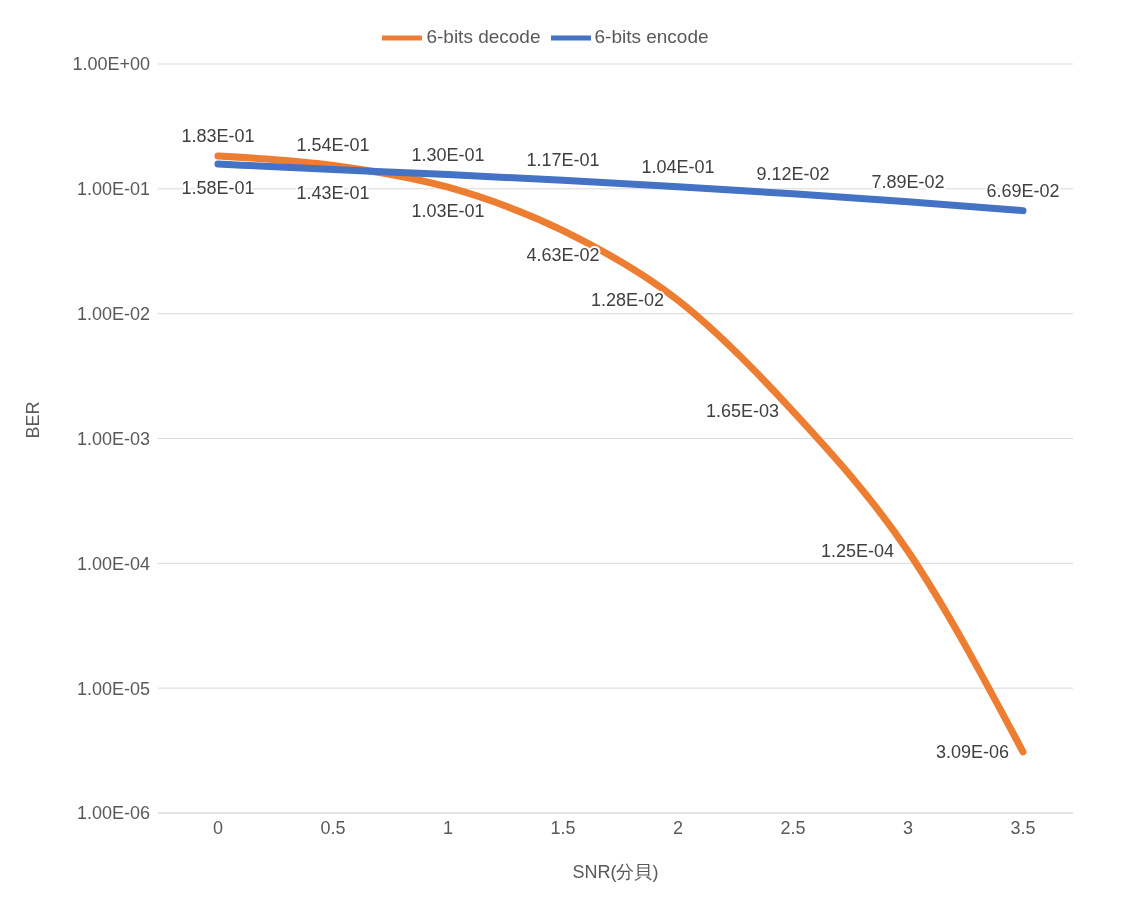  Describe the element at coordinates (113, 813) in the screenshot. I see `y-tick-label: 1.00E-06` at that location.